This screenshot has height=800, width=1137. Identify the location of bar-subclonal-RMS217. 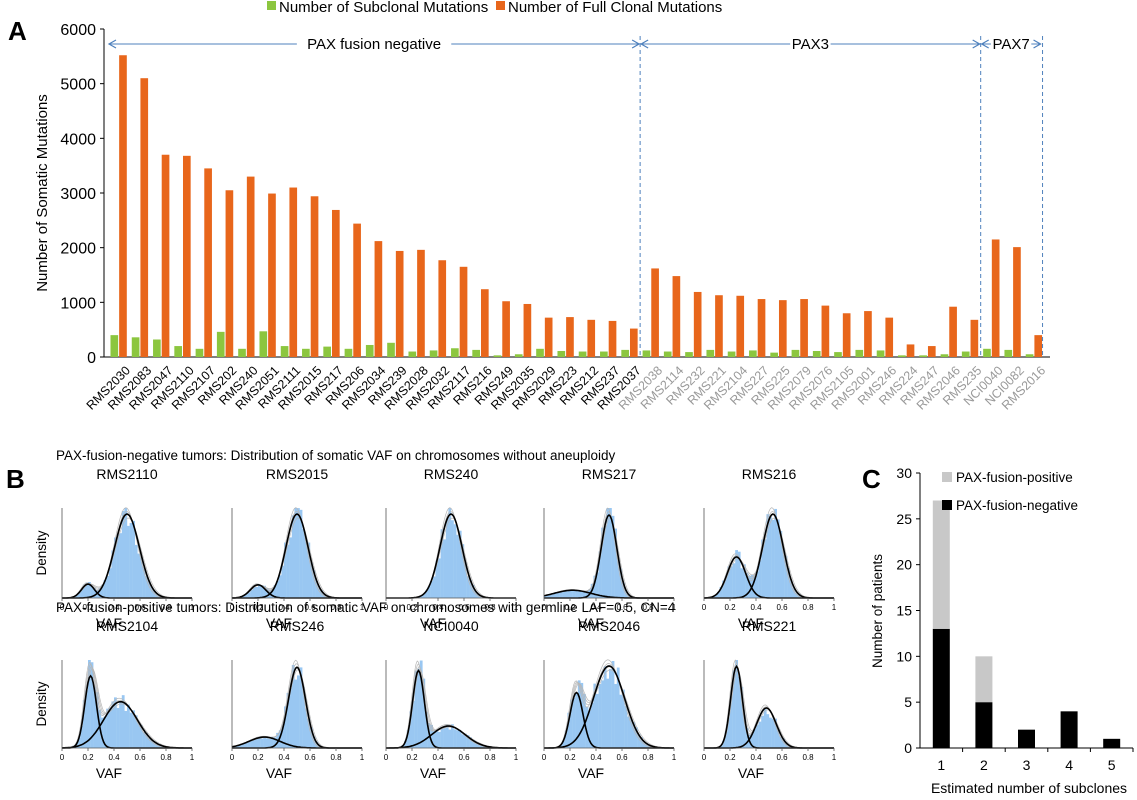
(327, 351).